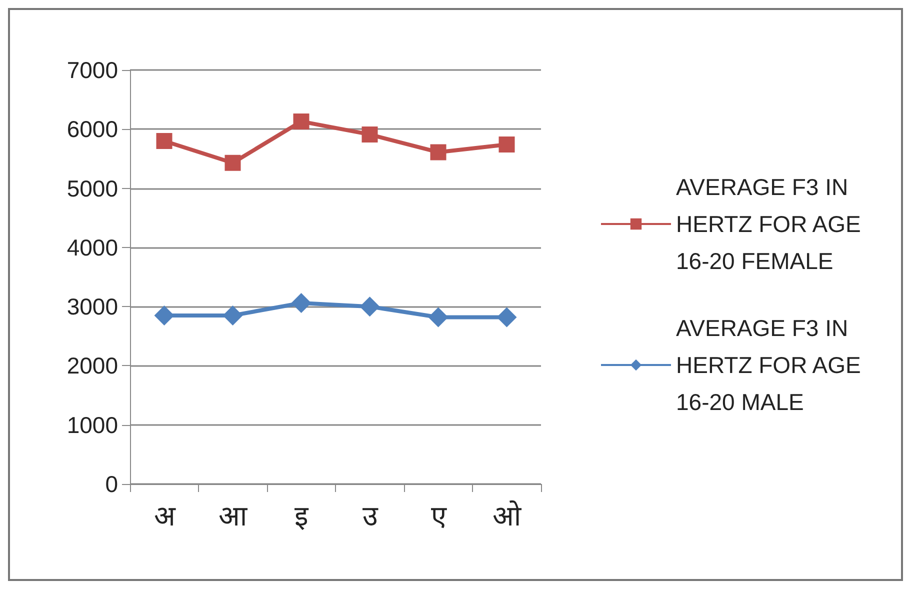 The height and width of the screenshot is (589, 911). Describe the element at coordinates (233, 516) in the screenshot. I see `x-tick-label: आ` at that location.